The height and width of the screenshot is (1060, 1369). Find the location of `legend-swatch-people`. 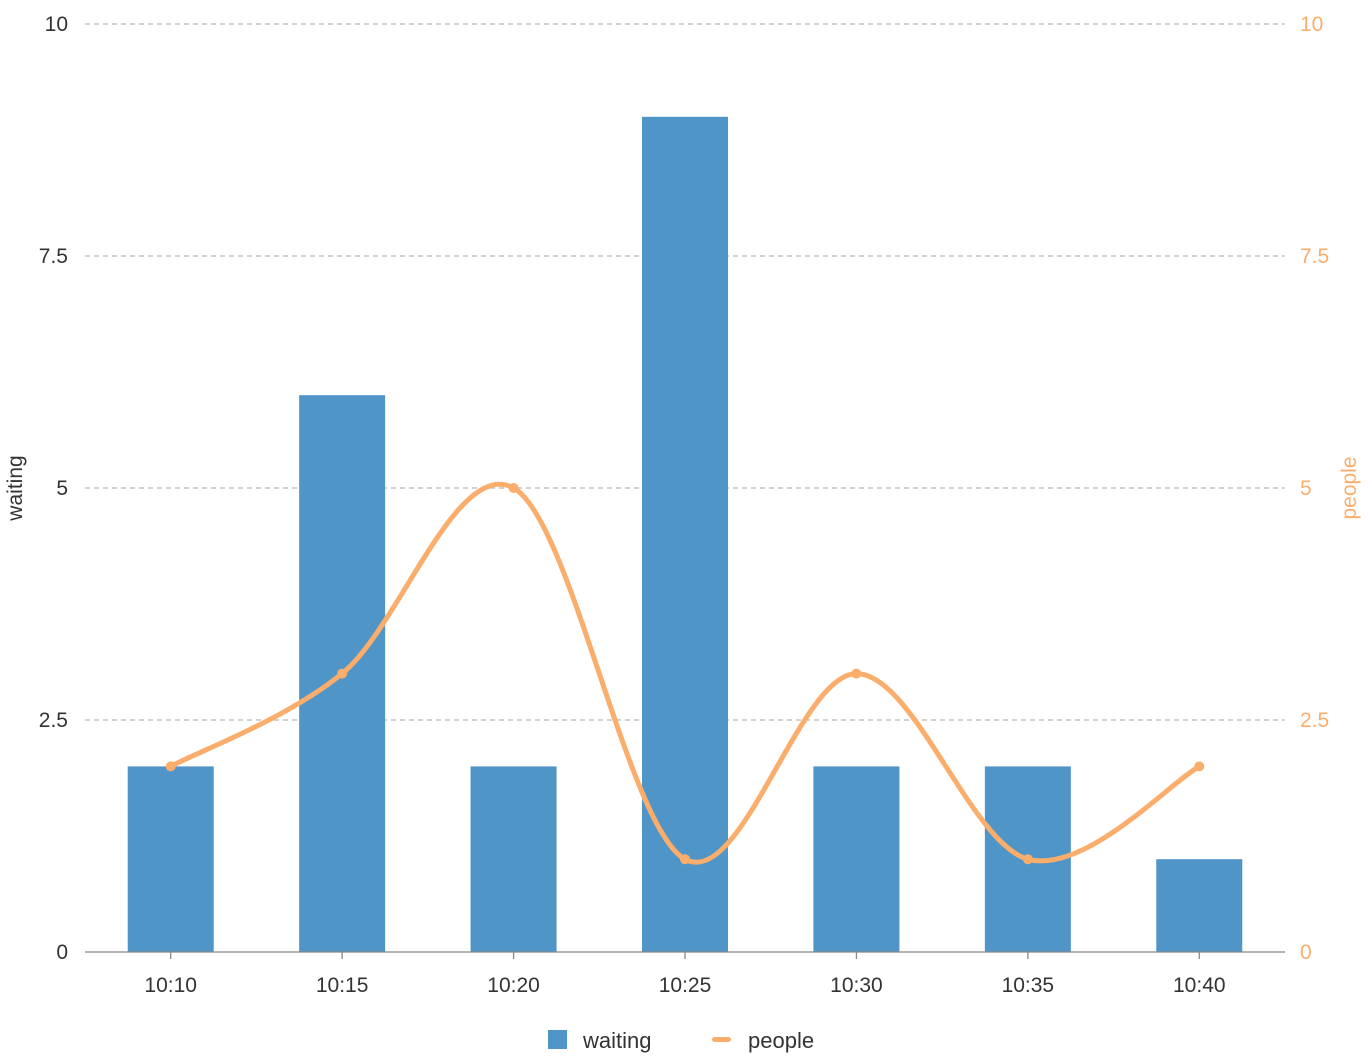

legend-swatch-people is located at coordinates (721, 1039).